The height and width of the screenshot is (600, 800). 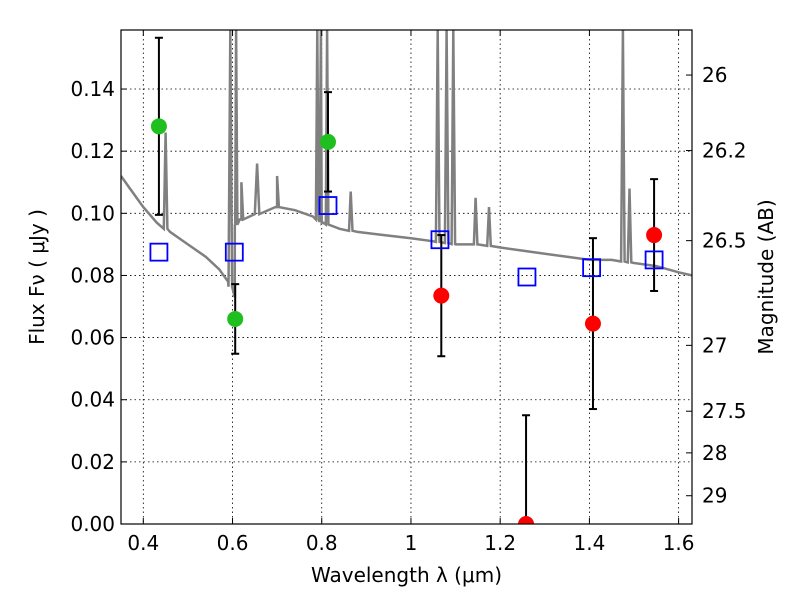 What do you see at coordinates (411, 543) in the screenshot?
I see `x-tick-label: 1` at bounding box center [411, 543].